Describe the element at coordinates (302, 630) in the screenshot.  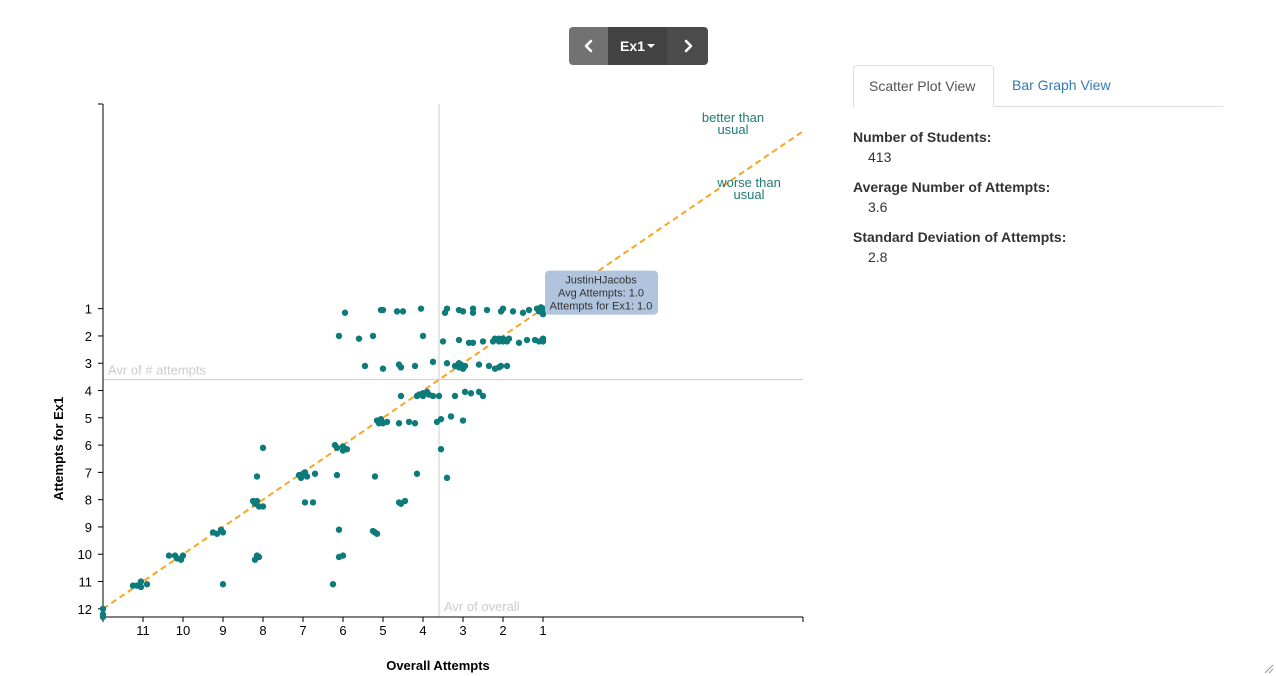
I see `x-tick-label: 7` at that location.